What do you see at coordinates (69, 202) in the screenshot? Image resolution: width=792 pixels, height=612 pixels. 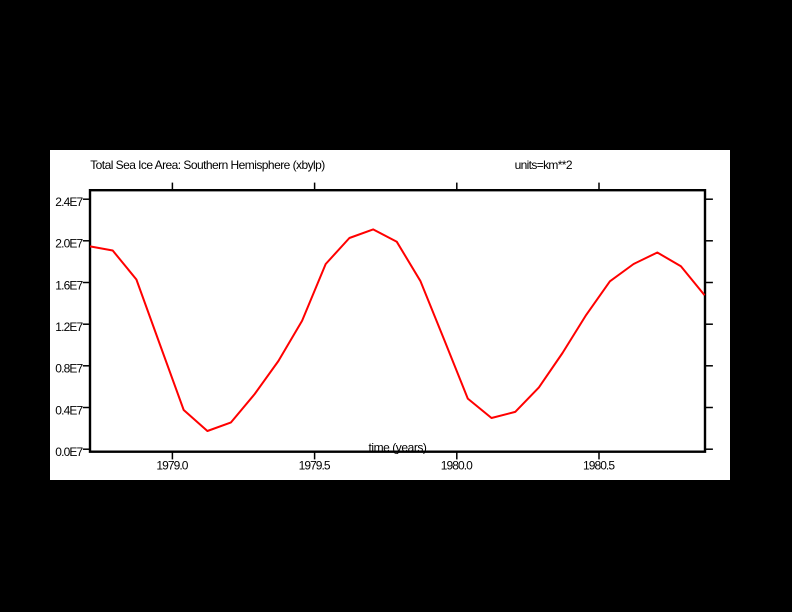 I see `svg-text: 2.4E7` at bounding box center [69, 202].